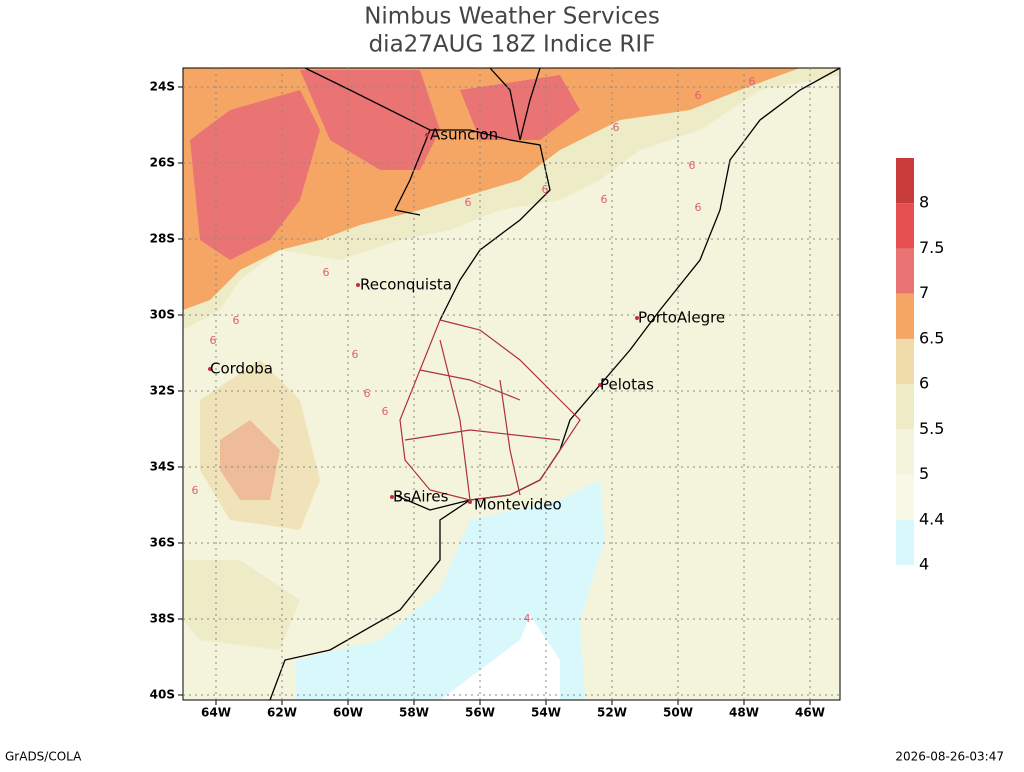 The width and height of the screenshot is (1024, 772). Describe the element at coordinates (678, 713) in the screenshot. I see `lon-tick-label: 50W` at that location.